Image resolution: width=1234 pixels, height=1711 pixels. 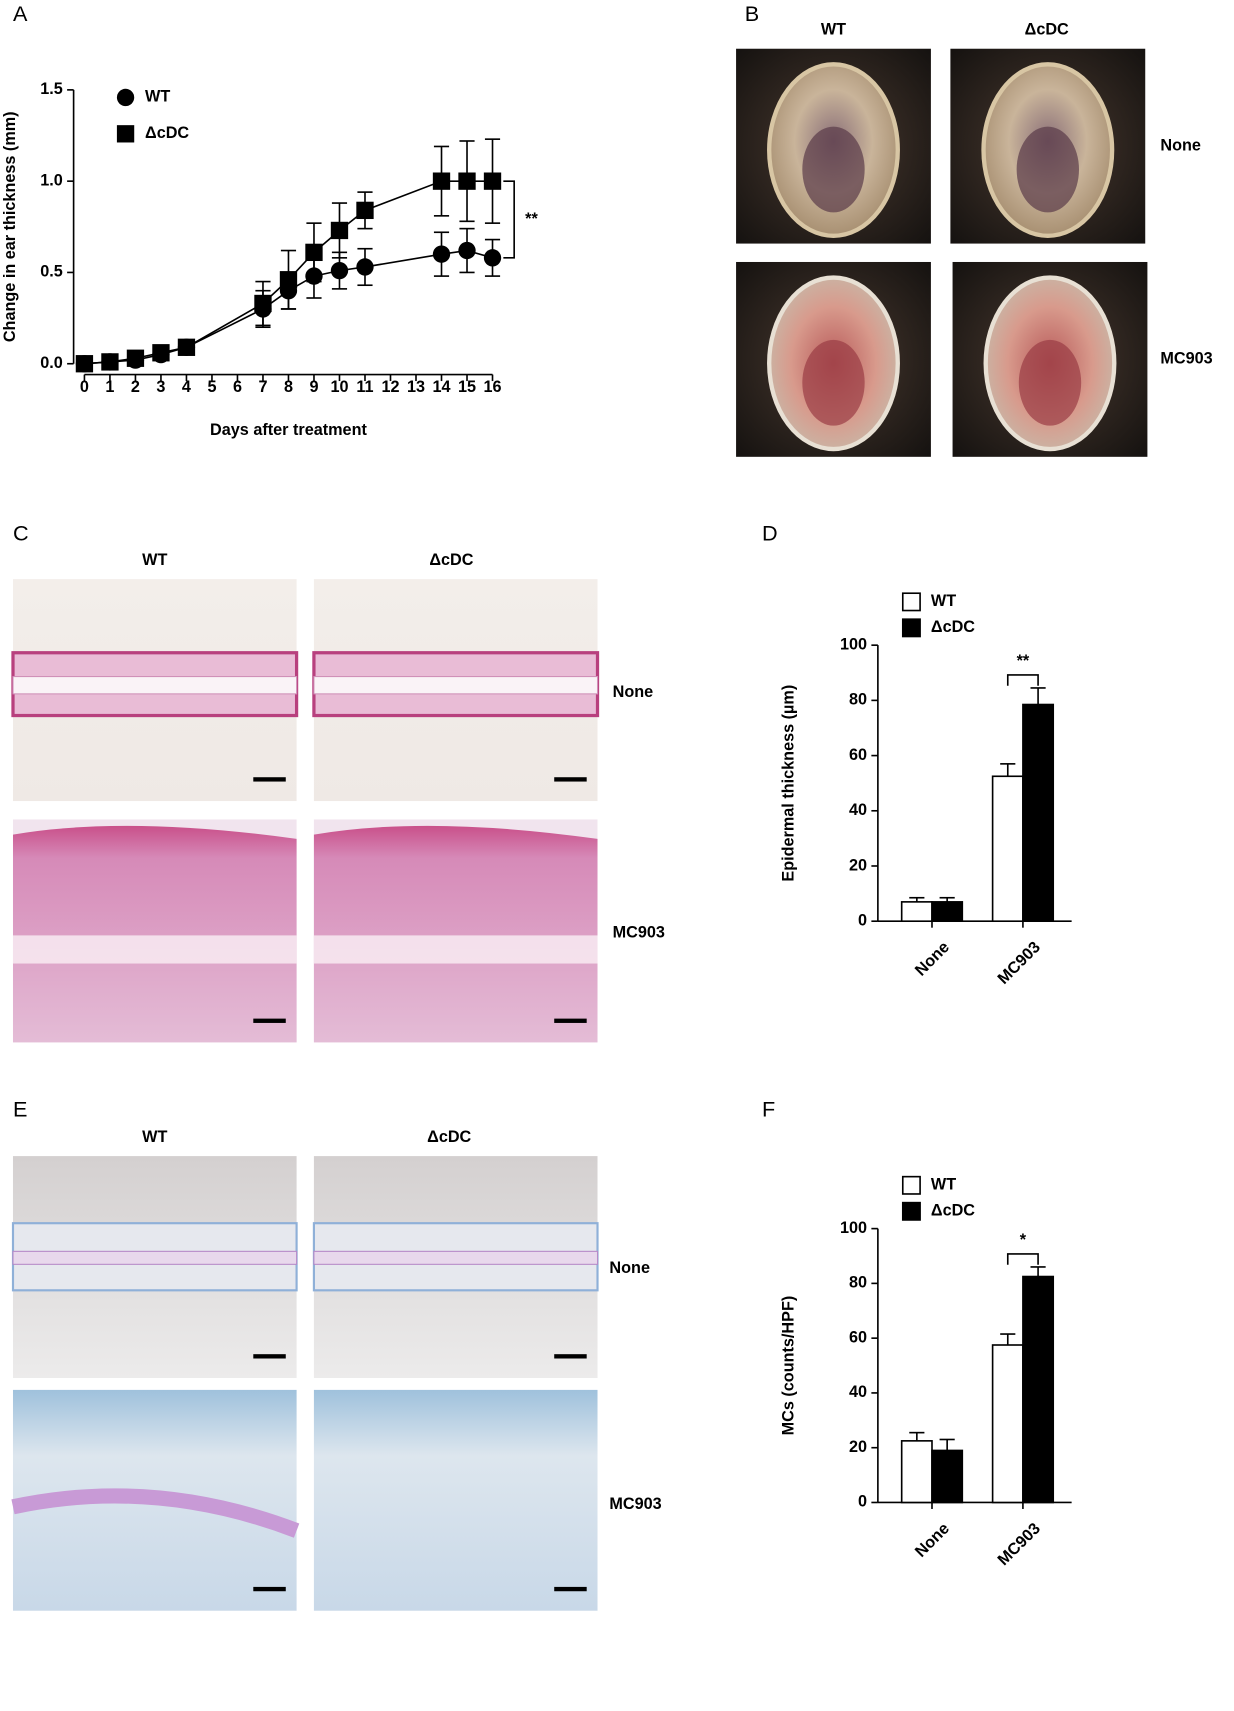 What do you see at coordinates (1019, 1544) in the screenshot?
I see `x-tick-label: MC903` at bounding box center [1019, 1544].